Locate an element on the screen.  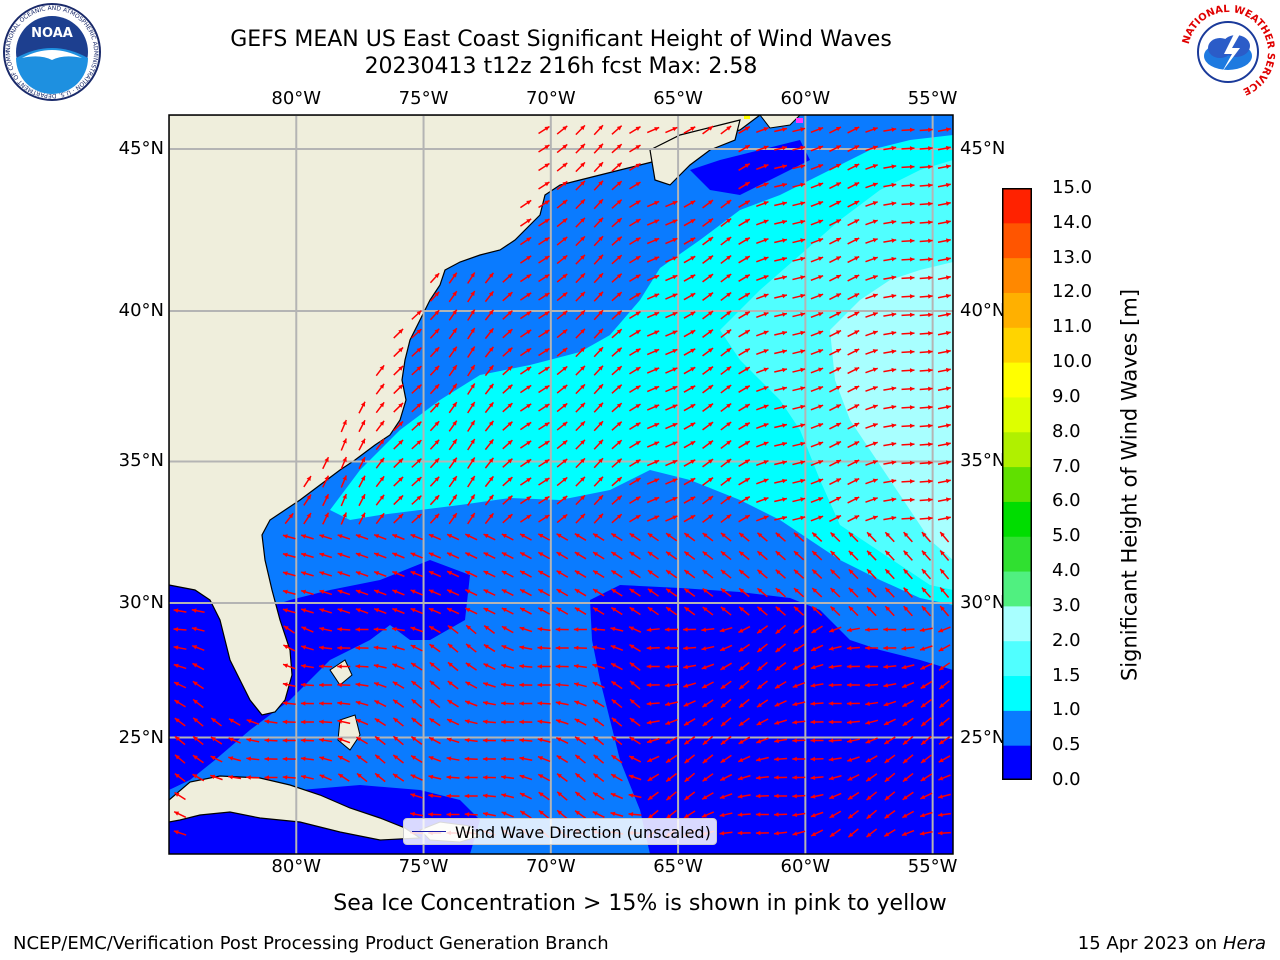
colorbar-tick-label: 9.0 is located at coordinates (1066, 396).